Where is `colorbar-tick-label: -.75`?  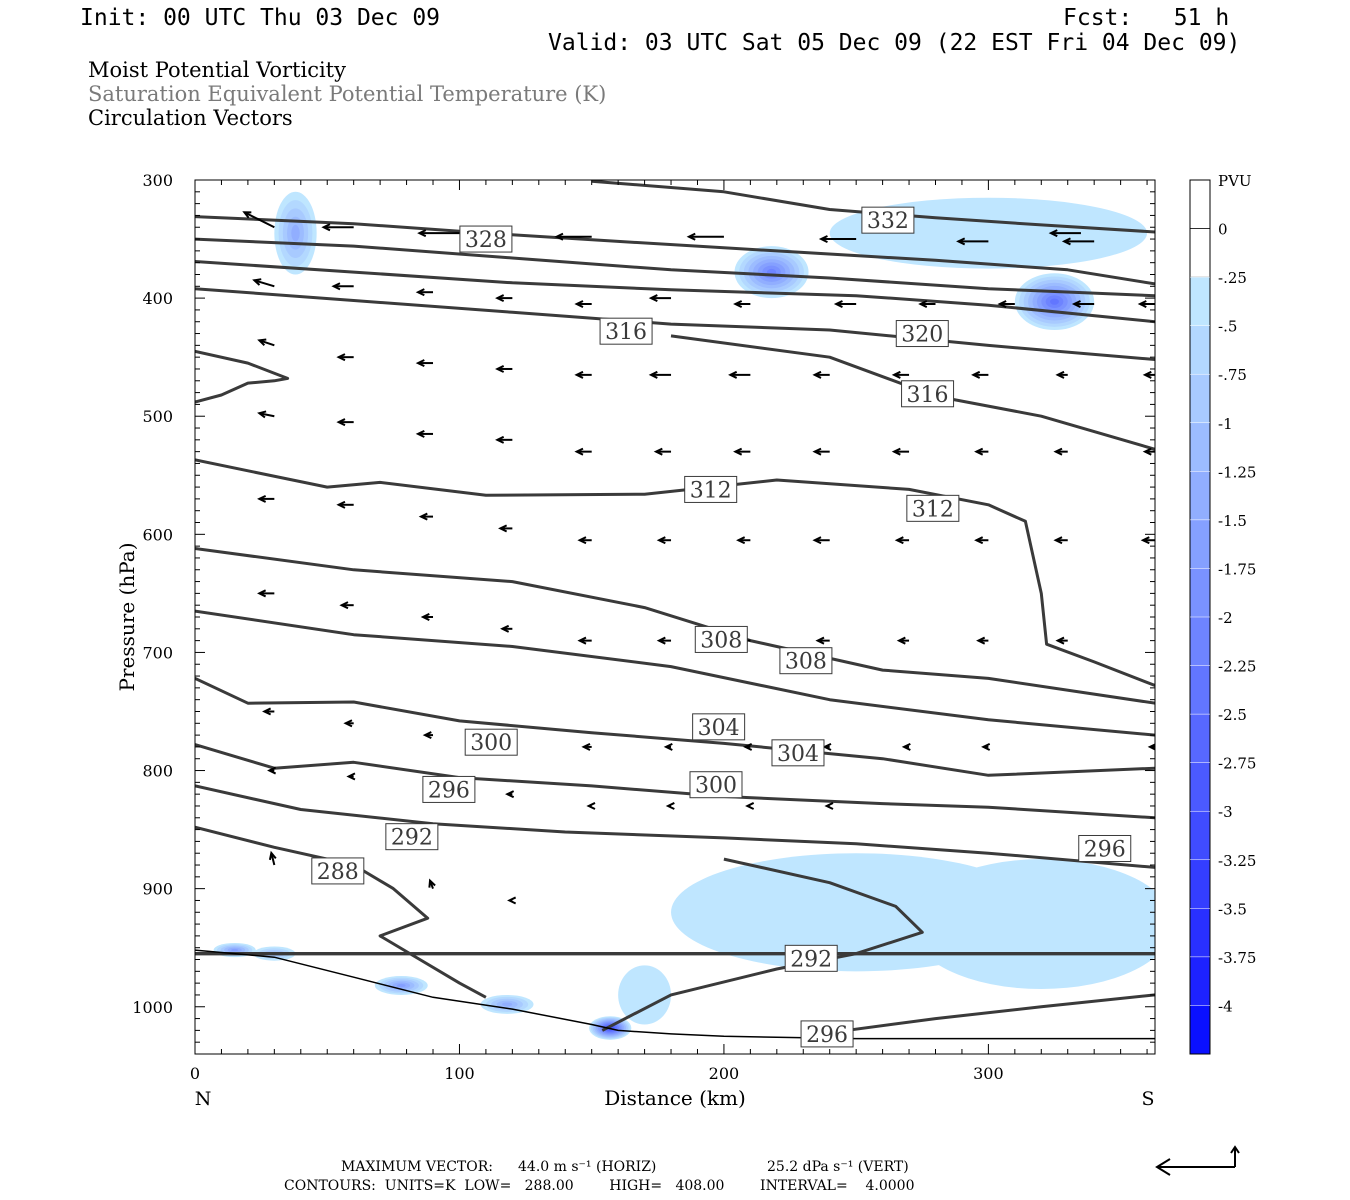
colorbar-tick-label: -.75 is located at coordinates (1232, 375).